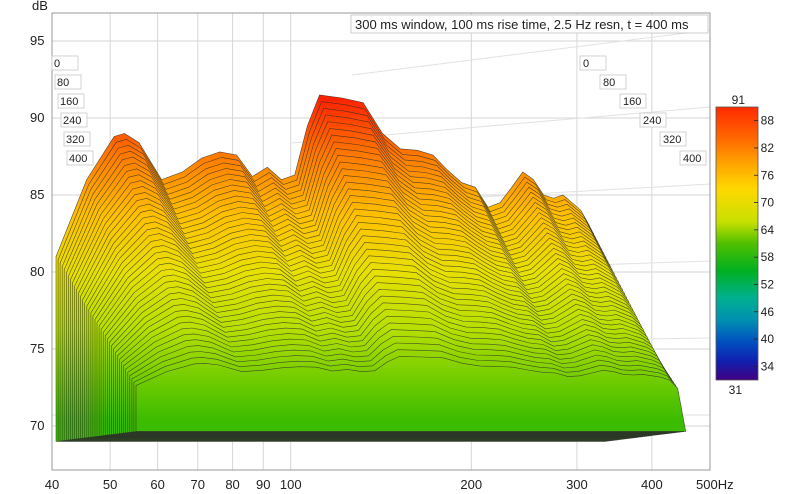 The width and height of the screenshot is (800, 494). Describe the element at coordinates (37, 117) in the screenshot. I see `y-tick-label-4: 90` at that location.